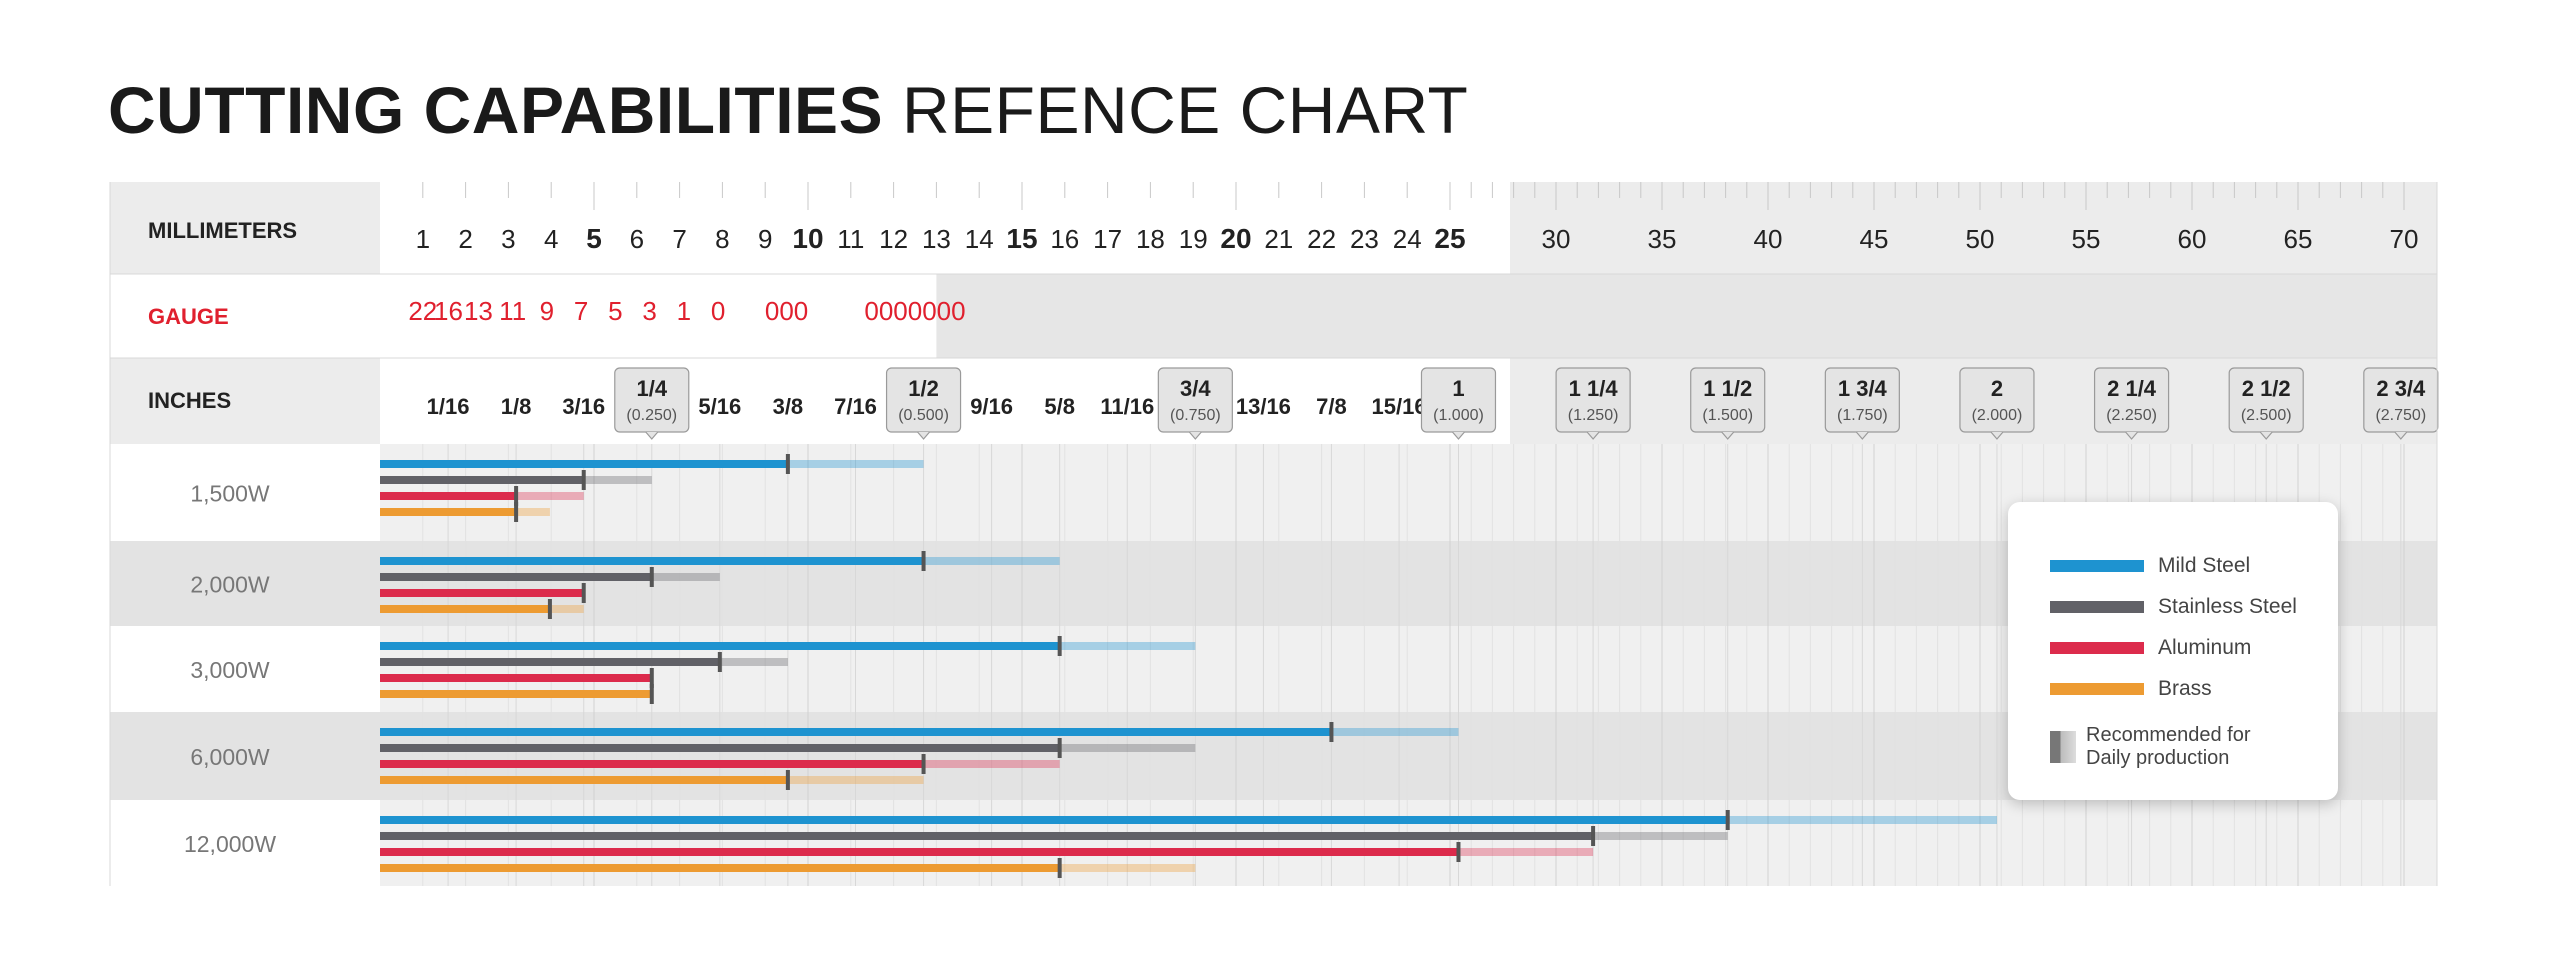 Image resolution: width=2560 pixels, height=957 pixels. I want to click on power-row-label: 3,000W, so click(230, 670).